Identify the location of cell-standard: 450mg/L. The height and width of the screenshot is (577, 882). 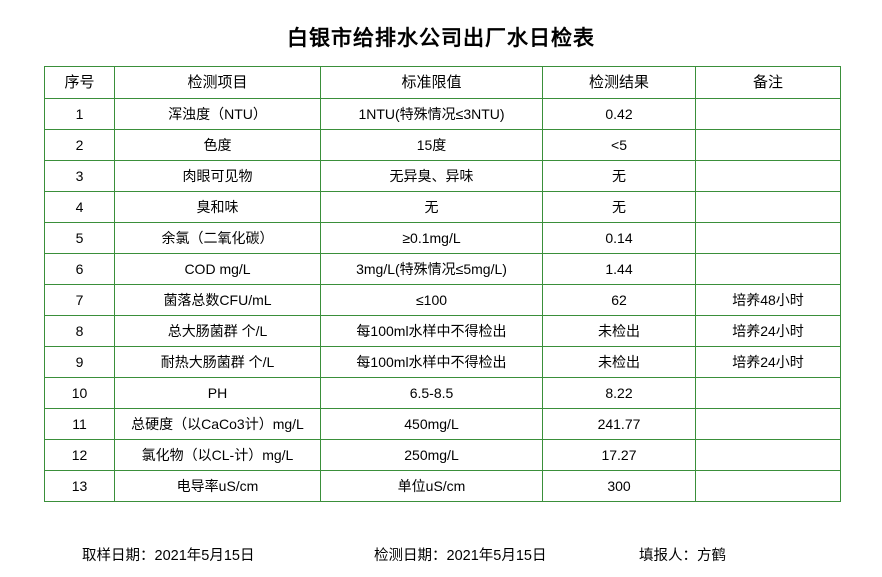
(431, 424).